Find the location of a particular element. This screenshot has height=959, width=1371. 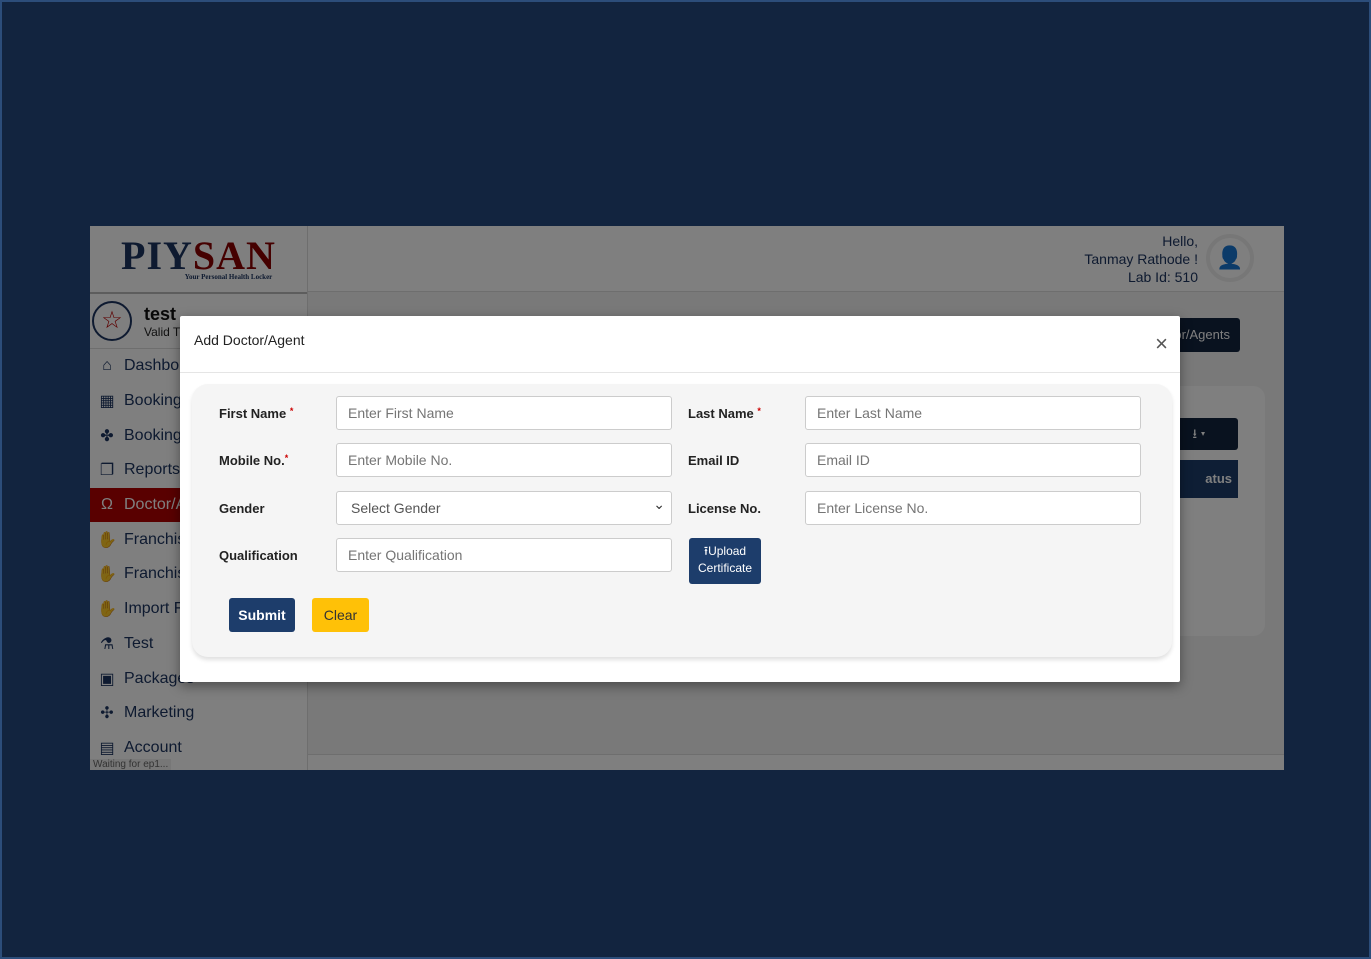

clear-button: Clear is located at coordinates (340, 615).